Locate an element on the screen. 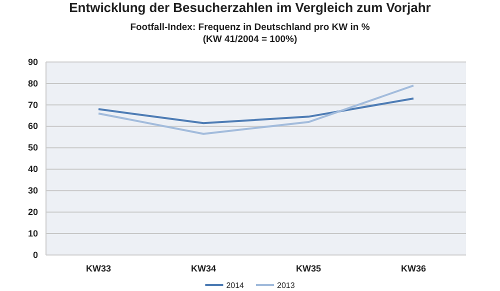  chart-subtitle: Footfall-Index: Frequenz in Deutschland pro KW in % (KW 41/2004 = 100%) is located at coordinates (250, 33).